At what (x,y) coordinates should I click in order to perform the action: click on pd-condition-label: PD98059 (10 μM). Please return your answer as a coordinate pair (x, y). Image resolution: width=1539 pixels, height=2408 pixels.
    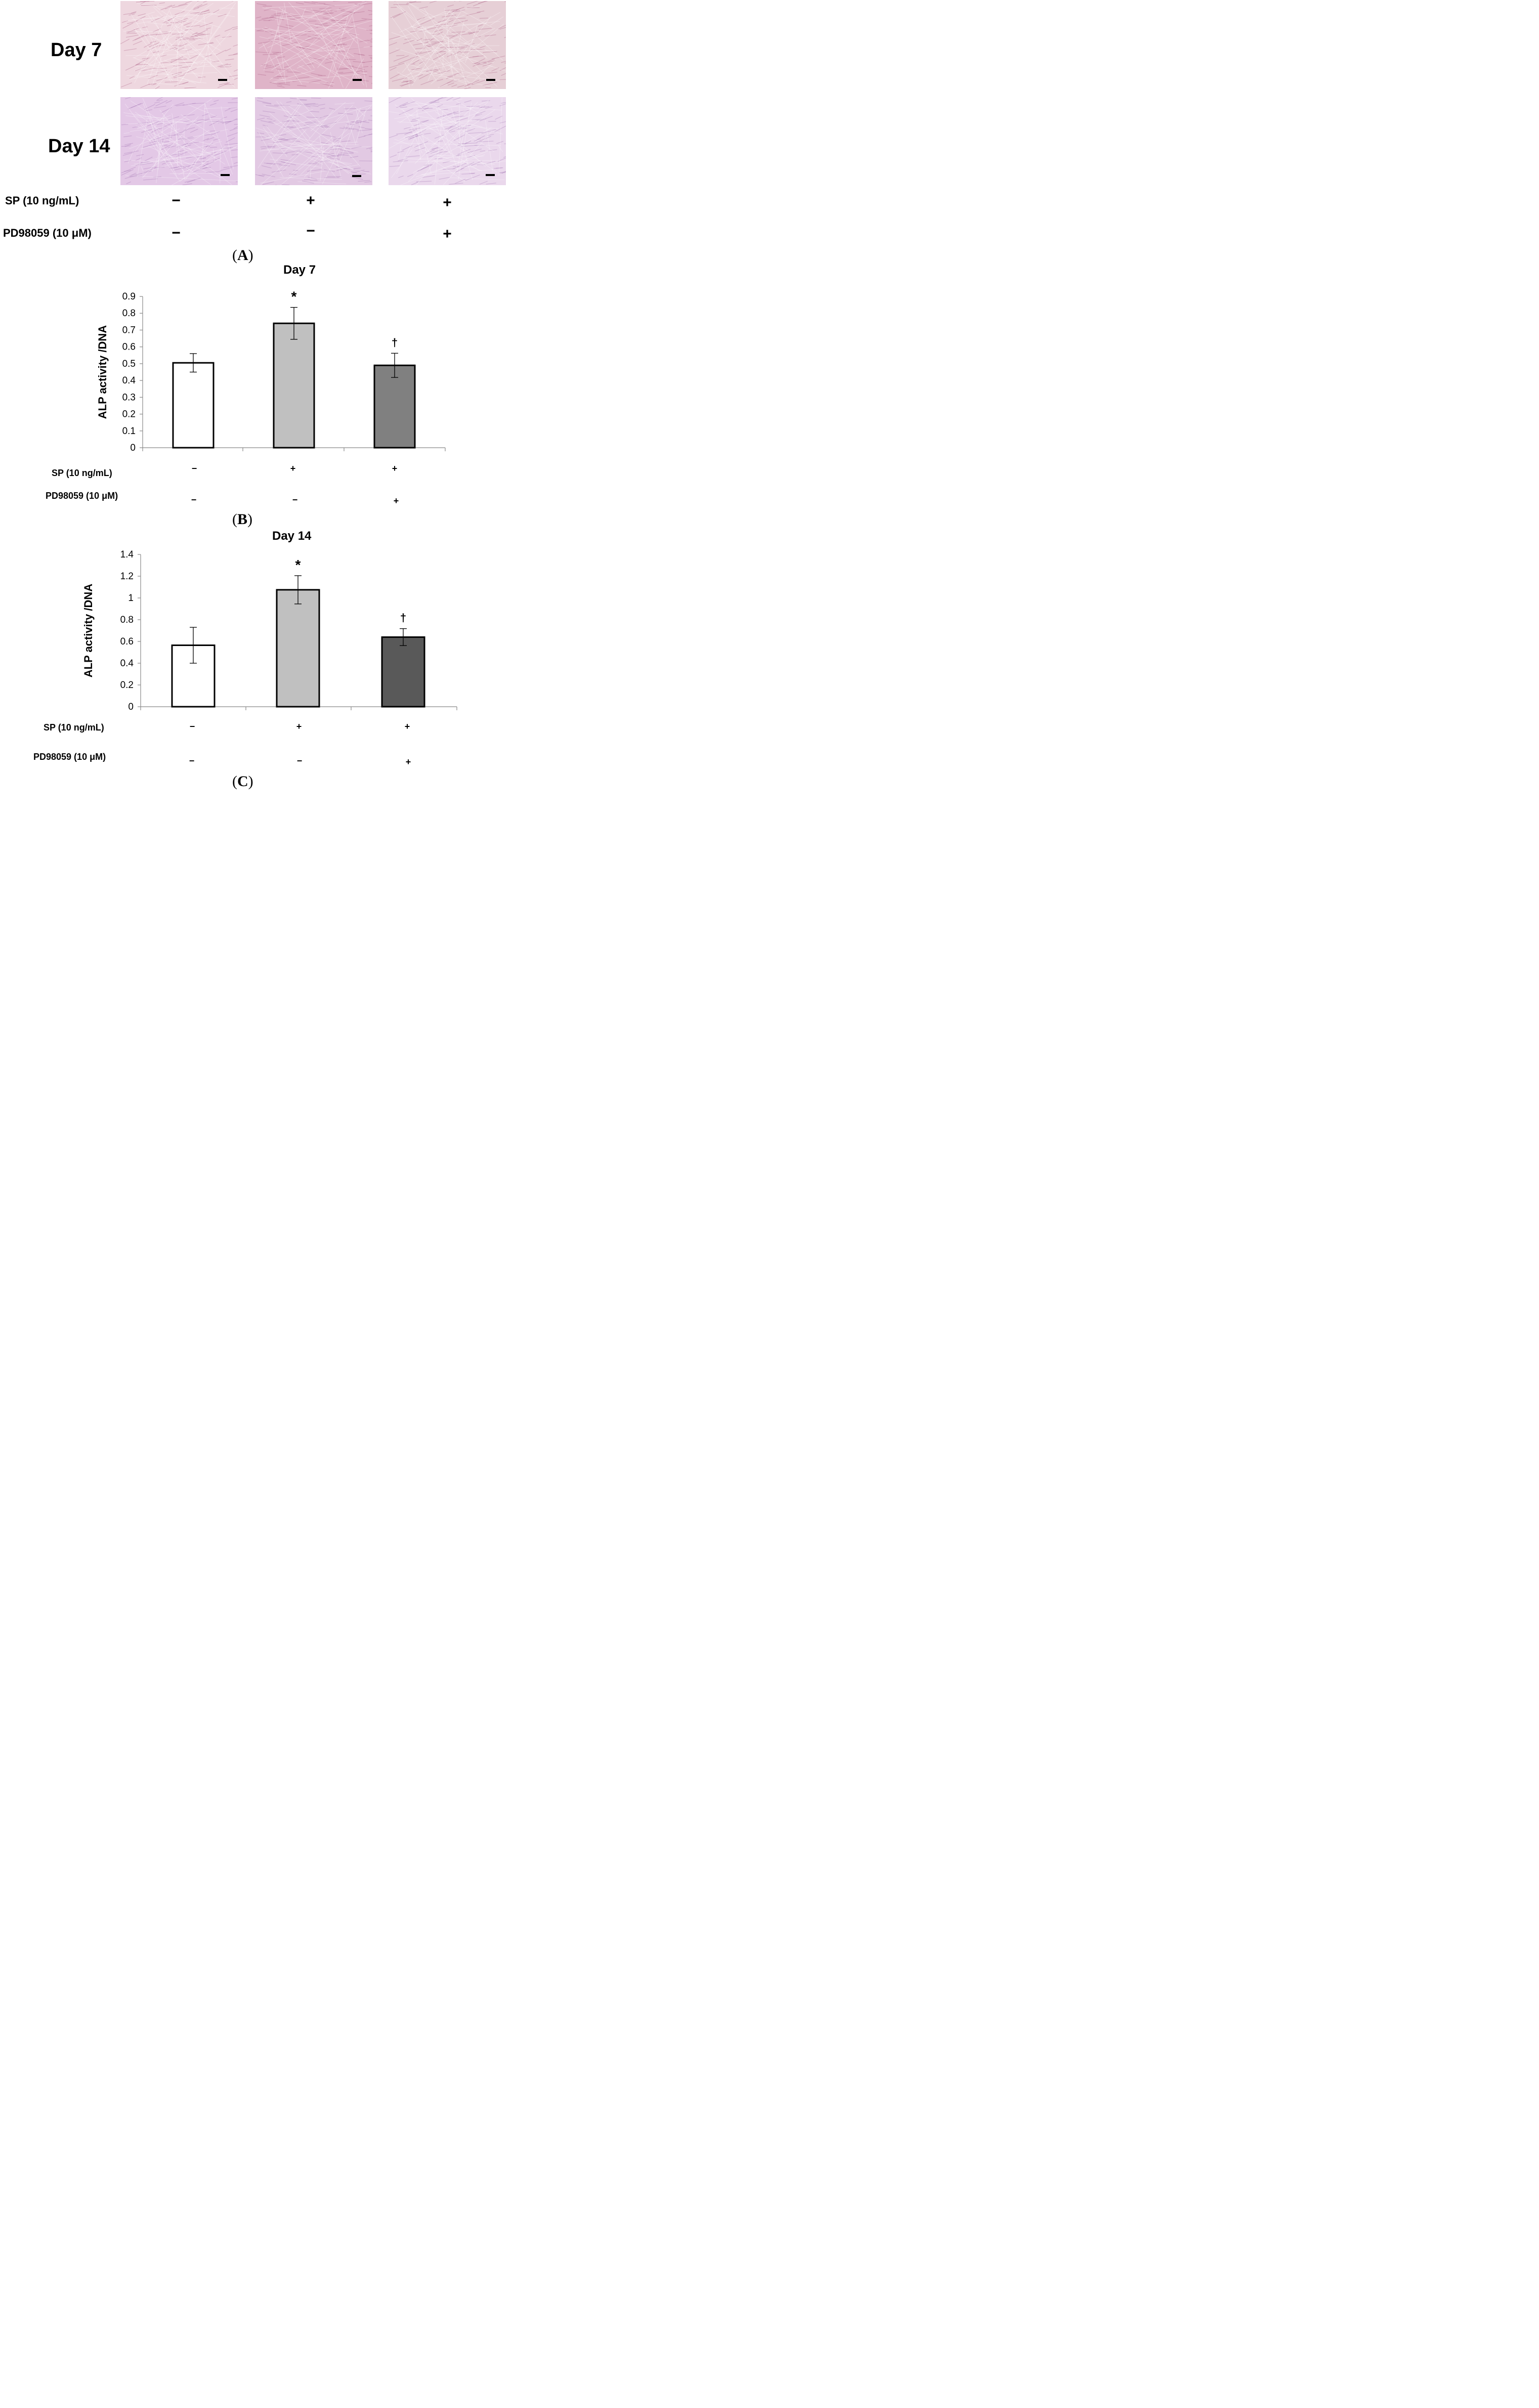
    Looking at the image, I should click on (47, 233).